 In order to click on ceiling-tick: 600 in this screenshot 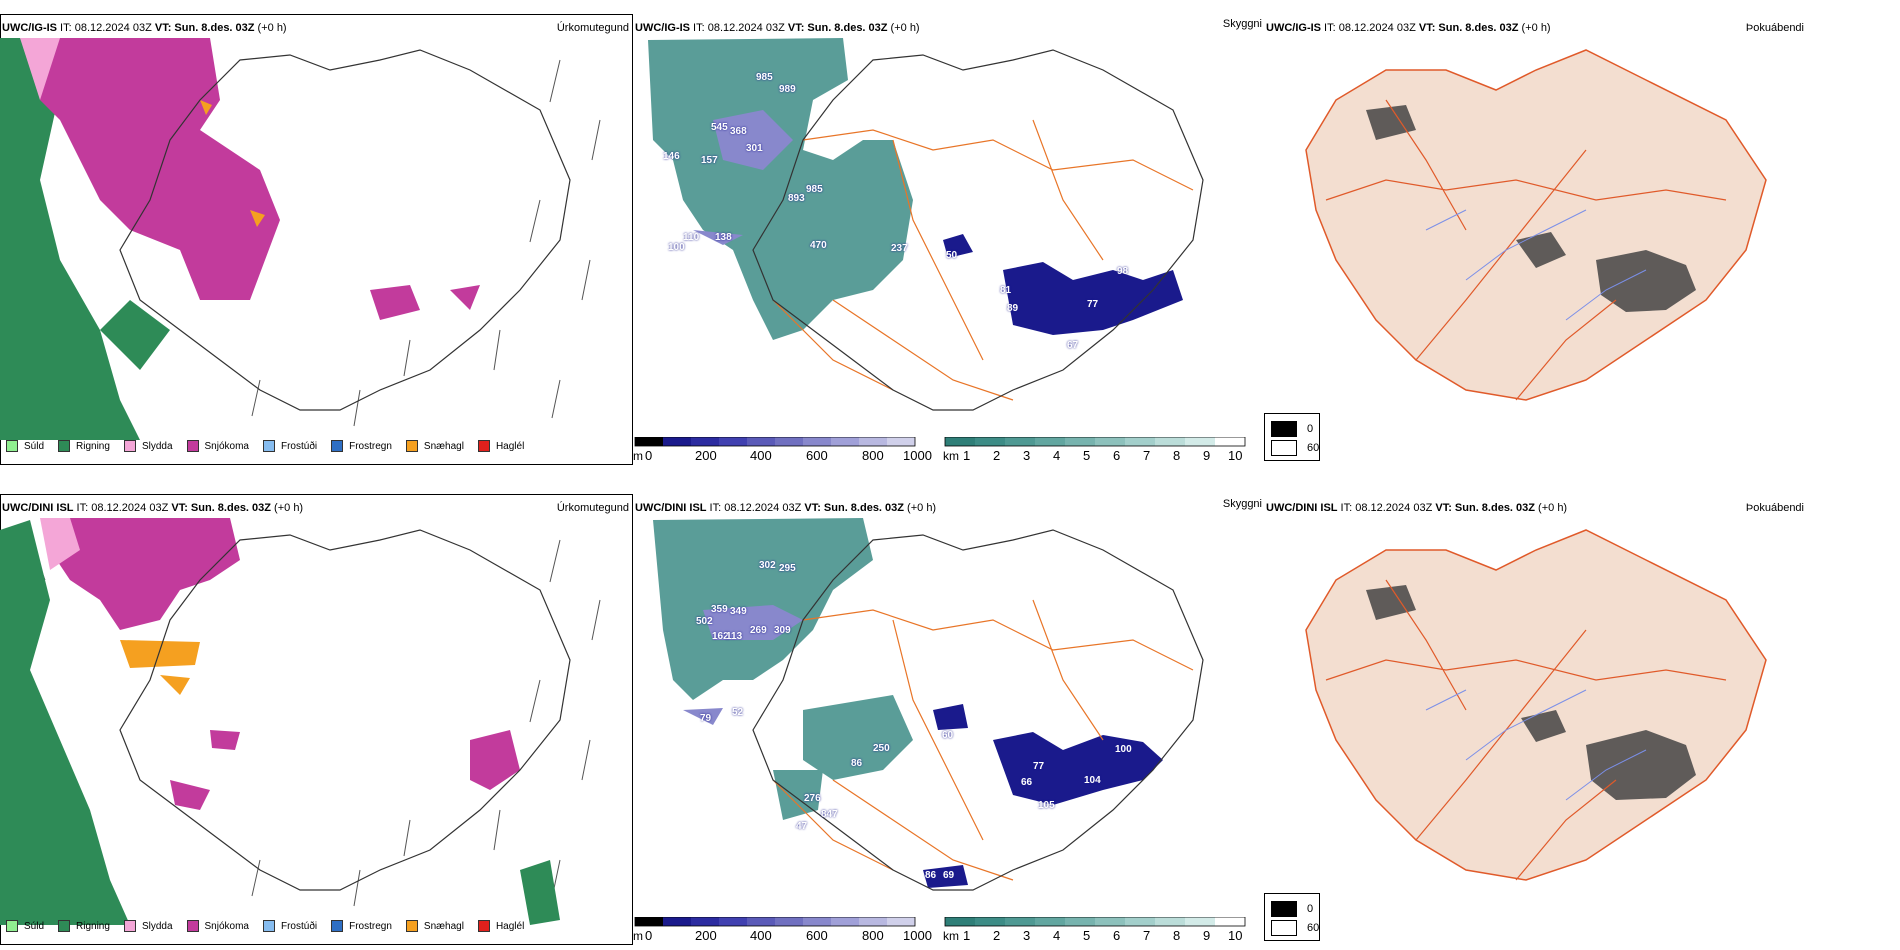, I will do `click(817, 935)`.